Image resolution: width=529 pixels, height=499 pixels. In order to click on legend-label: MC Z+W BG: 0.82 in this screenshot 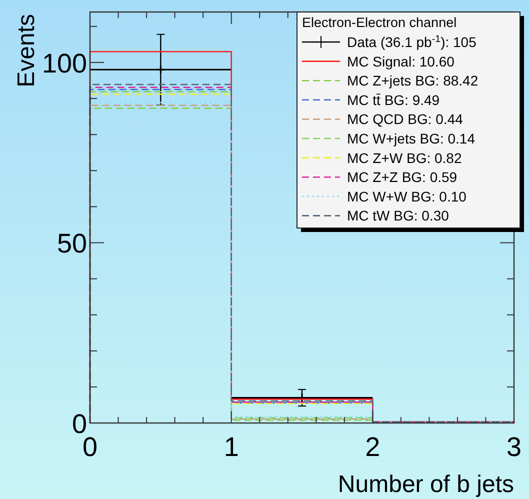, I will do `click(404, 158)`.